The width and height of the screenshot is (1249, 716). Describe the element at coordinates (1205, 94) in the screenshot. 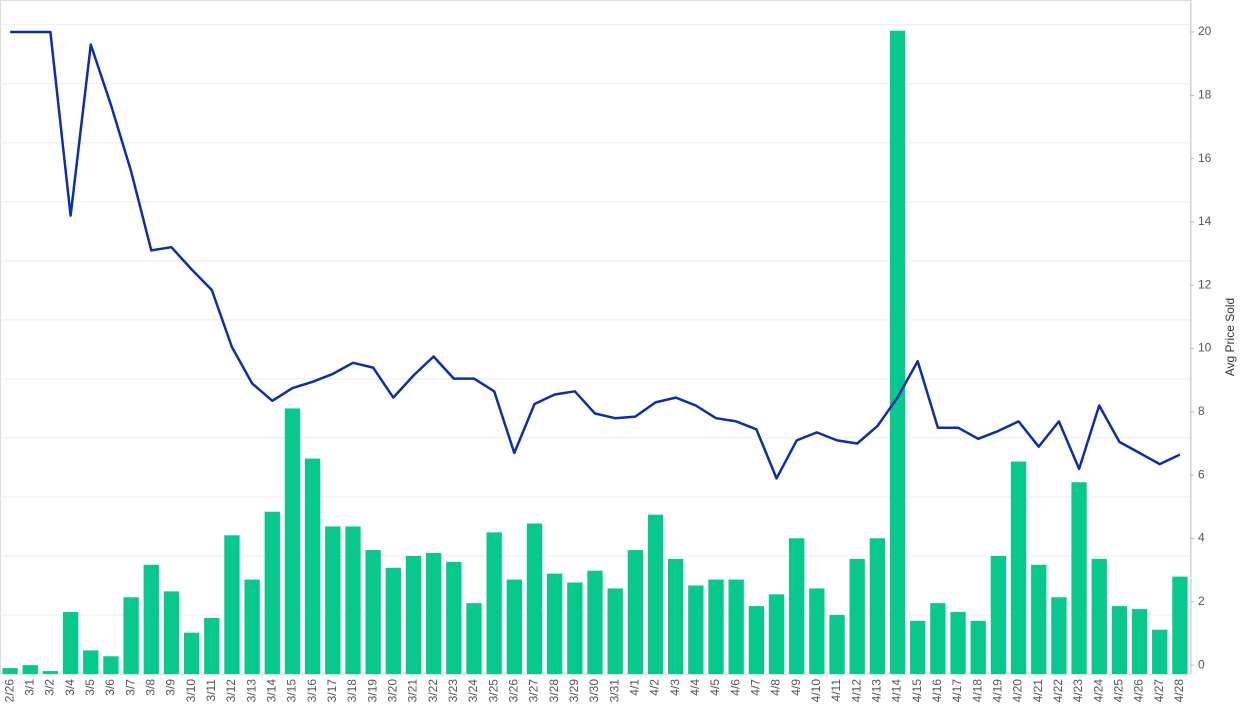

I see `y2-tick-label: 18` at that location.